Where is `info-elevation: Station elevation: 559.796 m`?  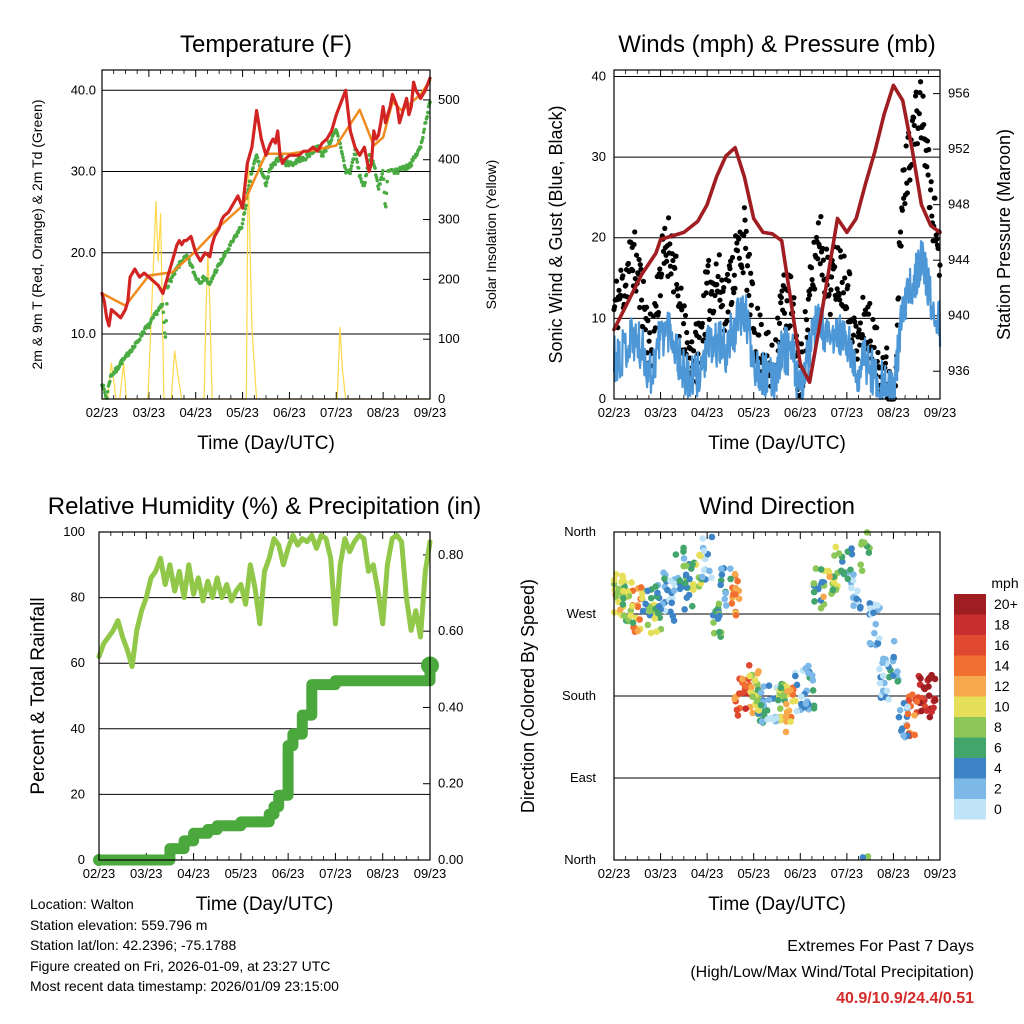
info-elevation: Station elevation: 559.796 m is located at coordinates (119, 924).